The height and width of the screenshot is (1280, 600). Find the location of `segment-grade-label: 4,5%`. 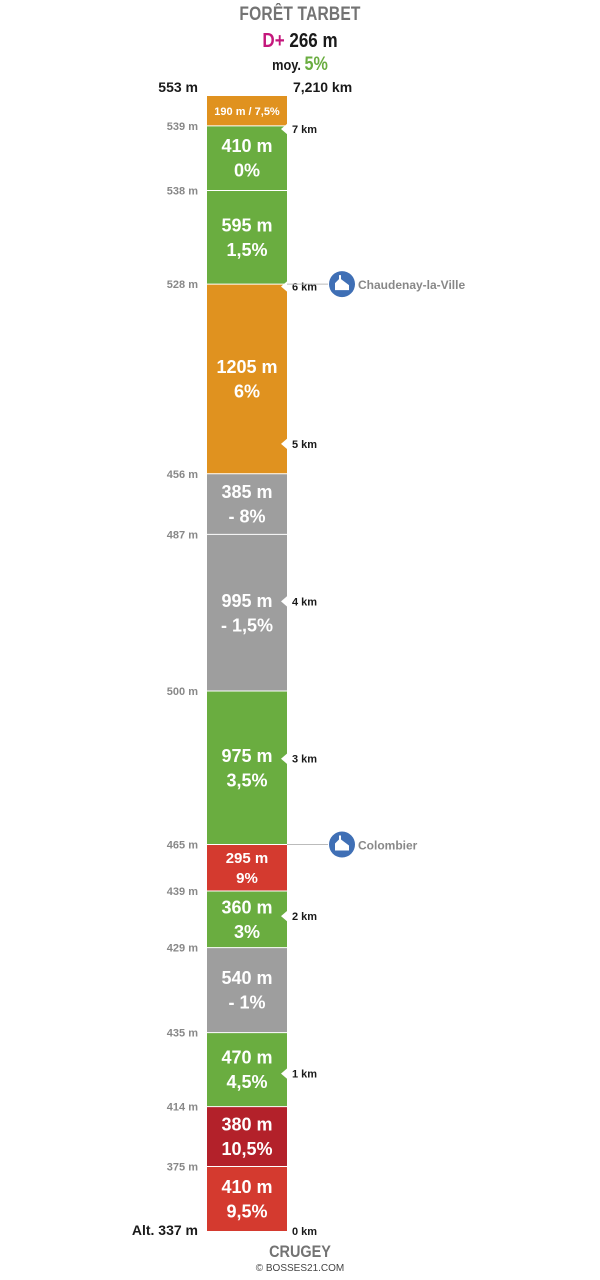

segment-grade-label: 4,5% is located at coordinates (246, 1082).